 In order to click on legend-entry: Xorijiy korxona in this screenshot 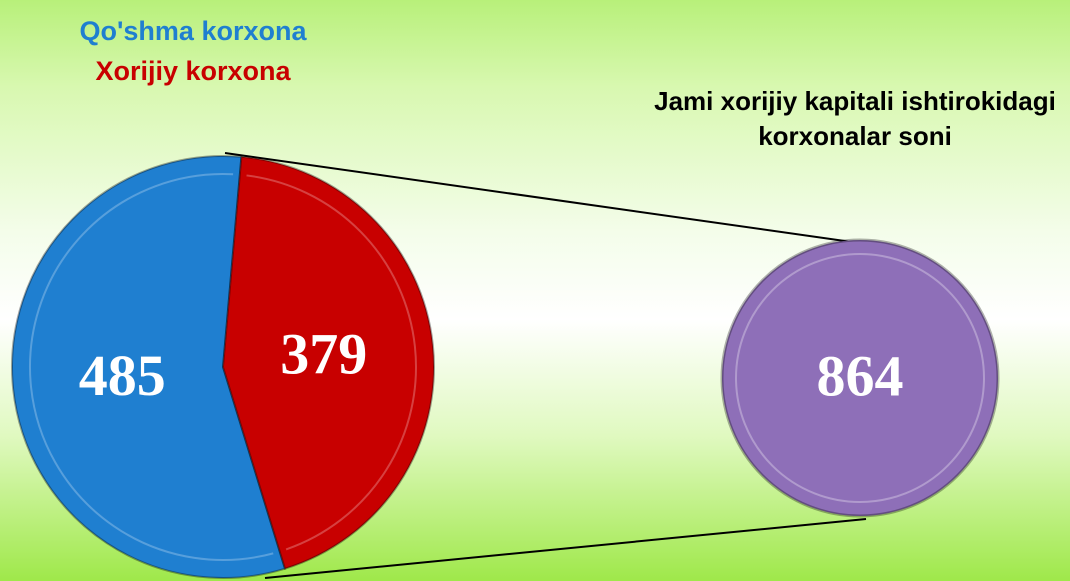, I will do `click(193, 71)`.